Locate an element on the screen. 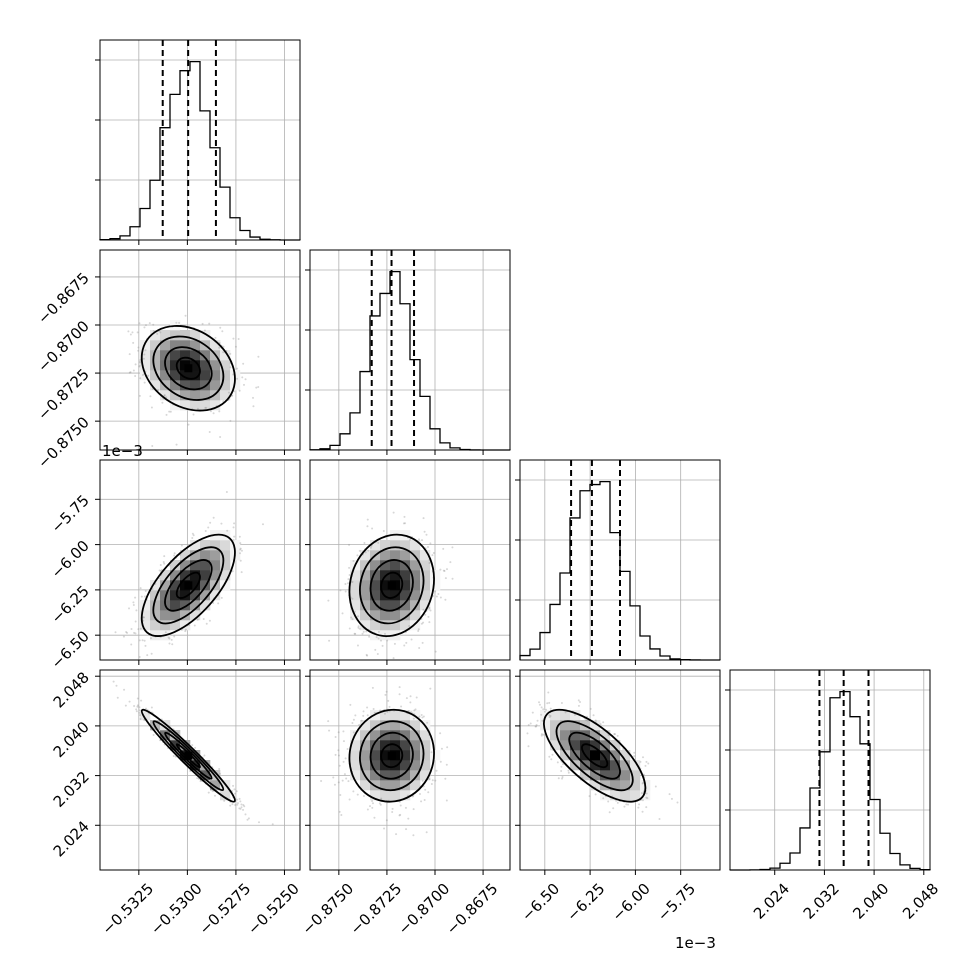  y-tick-label: 2.048 is located at coordinates (71, 689).